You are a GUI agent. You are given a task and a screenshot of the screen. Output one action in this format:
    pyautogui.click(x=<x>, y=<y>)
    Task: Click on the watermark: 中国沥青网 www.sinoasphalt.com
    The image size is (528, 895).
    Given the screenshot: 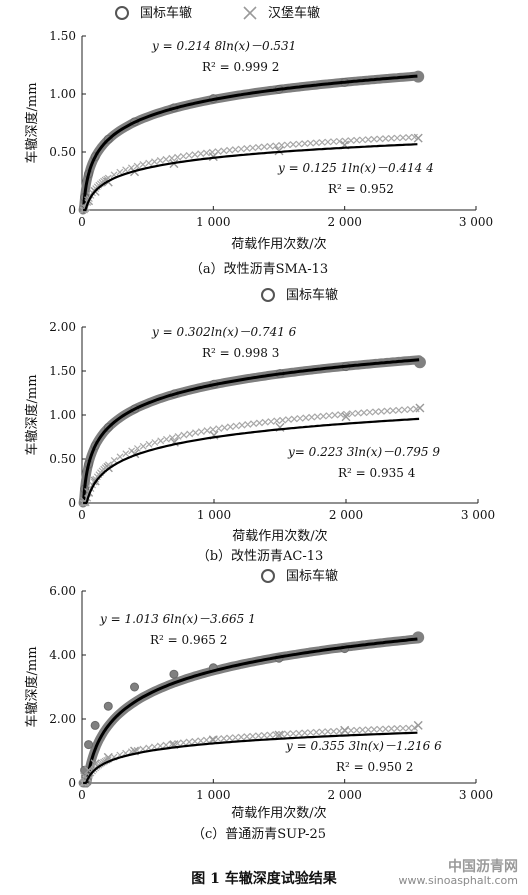 What is the action you would take?
    pyautogui.click(x=458, y=873)
    